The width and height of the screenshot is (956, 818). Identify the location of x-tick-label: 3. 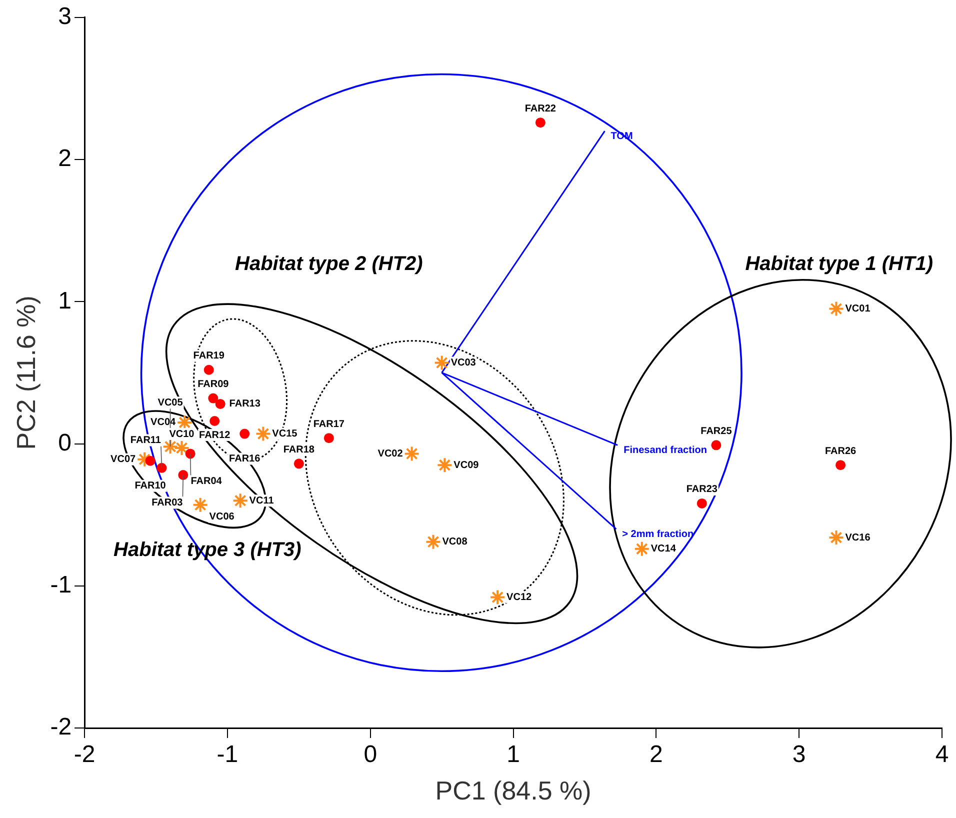
(799, 754).